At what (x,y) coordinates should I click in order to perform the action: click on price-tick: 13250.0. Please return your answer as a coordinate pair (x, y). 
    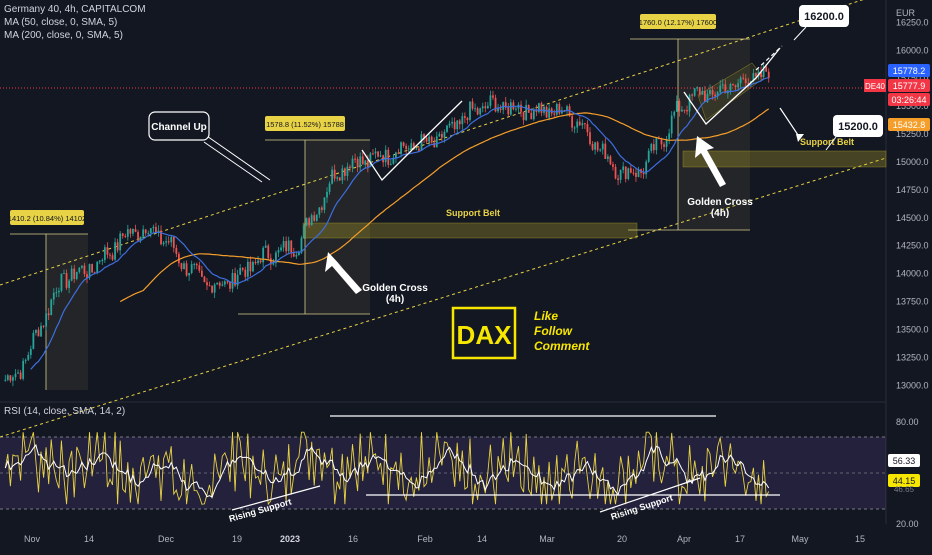
    Looking at the image, I should click on (912, 357).